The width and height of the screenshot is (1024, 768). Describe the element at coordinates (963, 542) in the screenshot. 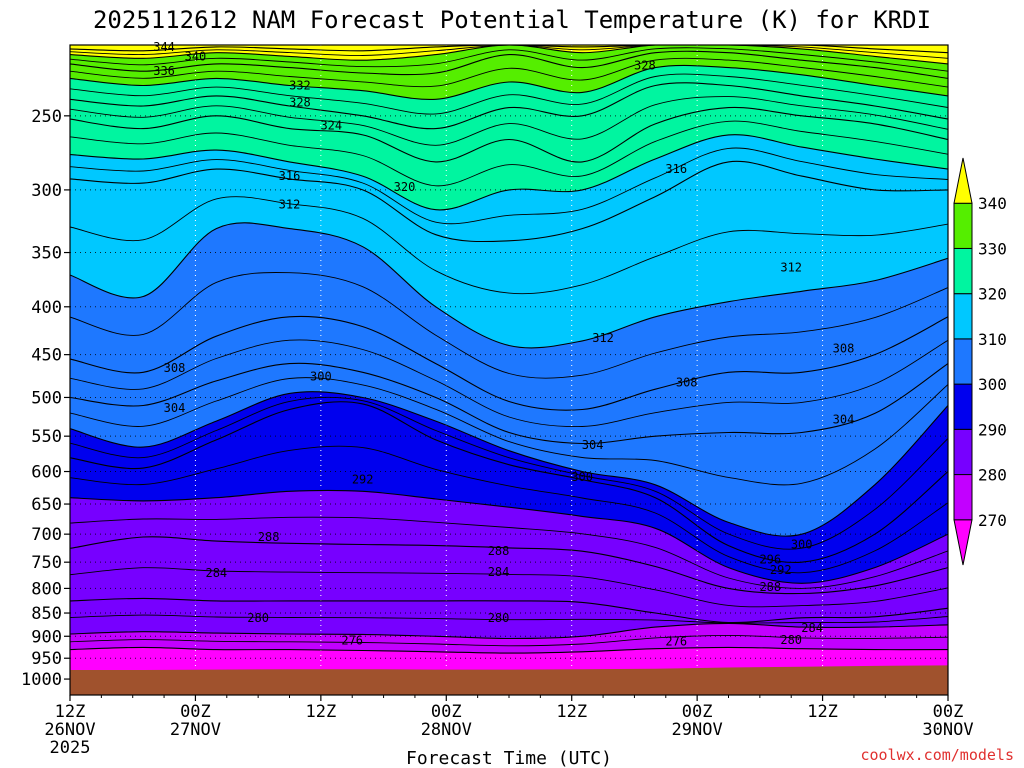

I see `colorbar-seg-low` at that location.